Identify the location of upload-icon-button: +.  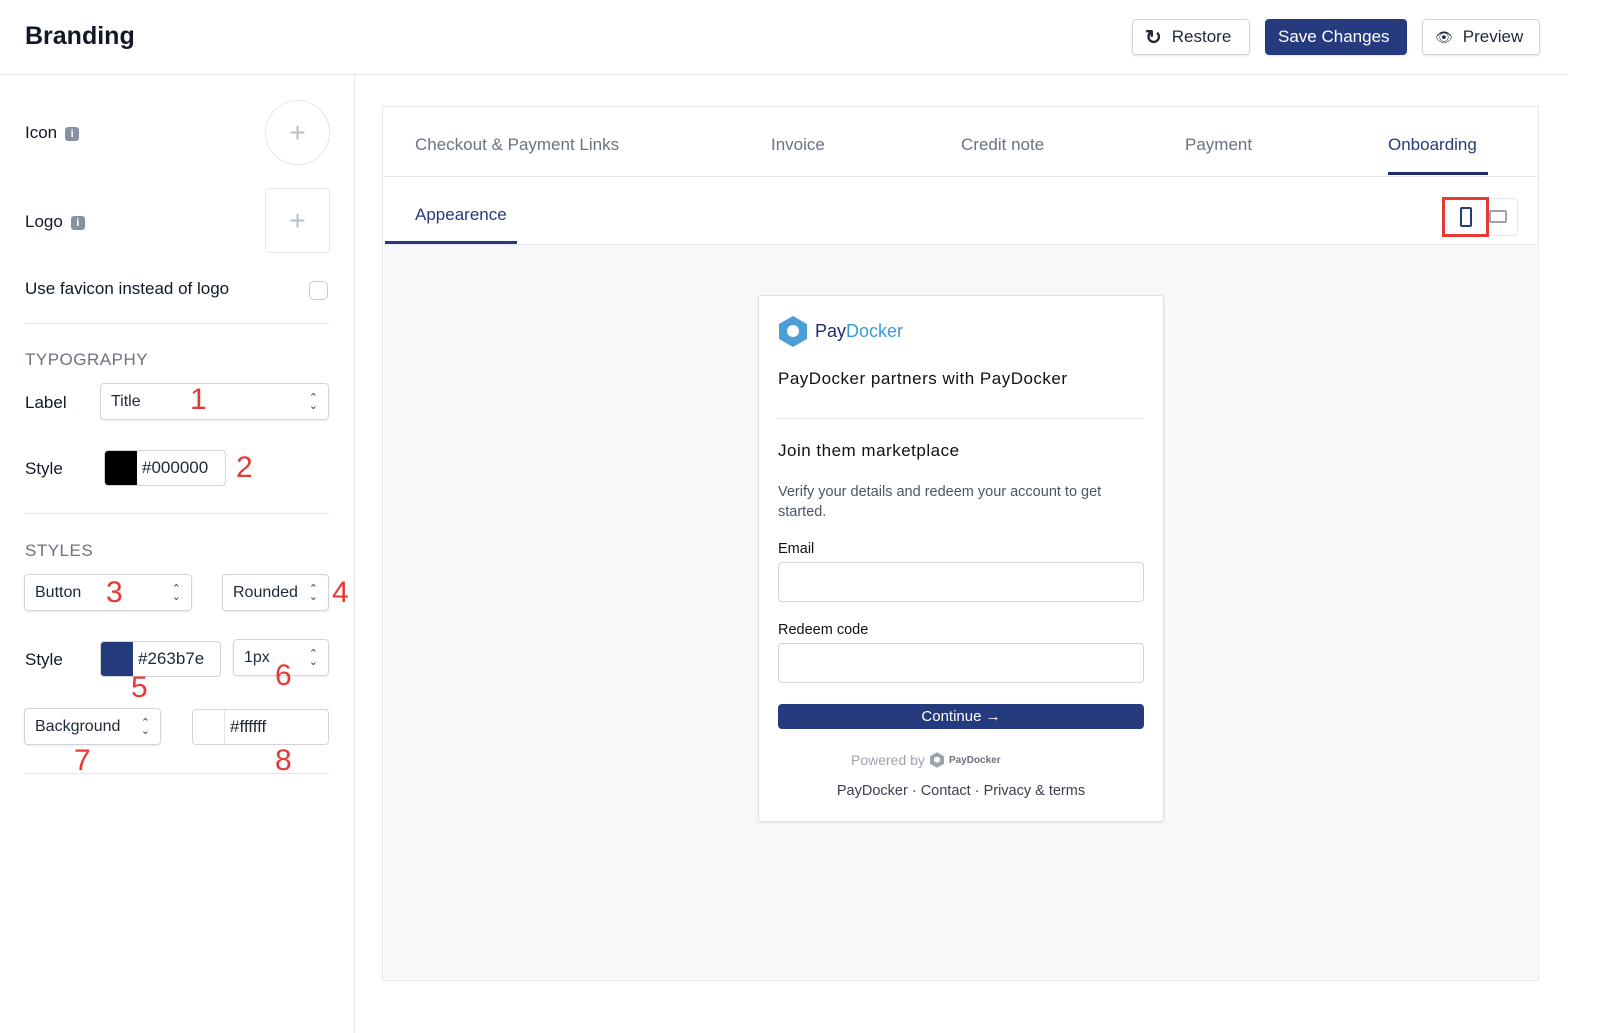
(297, 132).